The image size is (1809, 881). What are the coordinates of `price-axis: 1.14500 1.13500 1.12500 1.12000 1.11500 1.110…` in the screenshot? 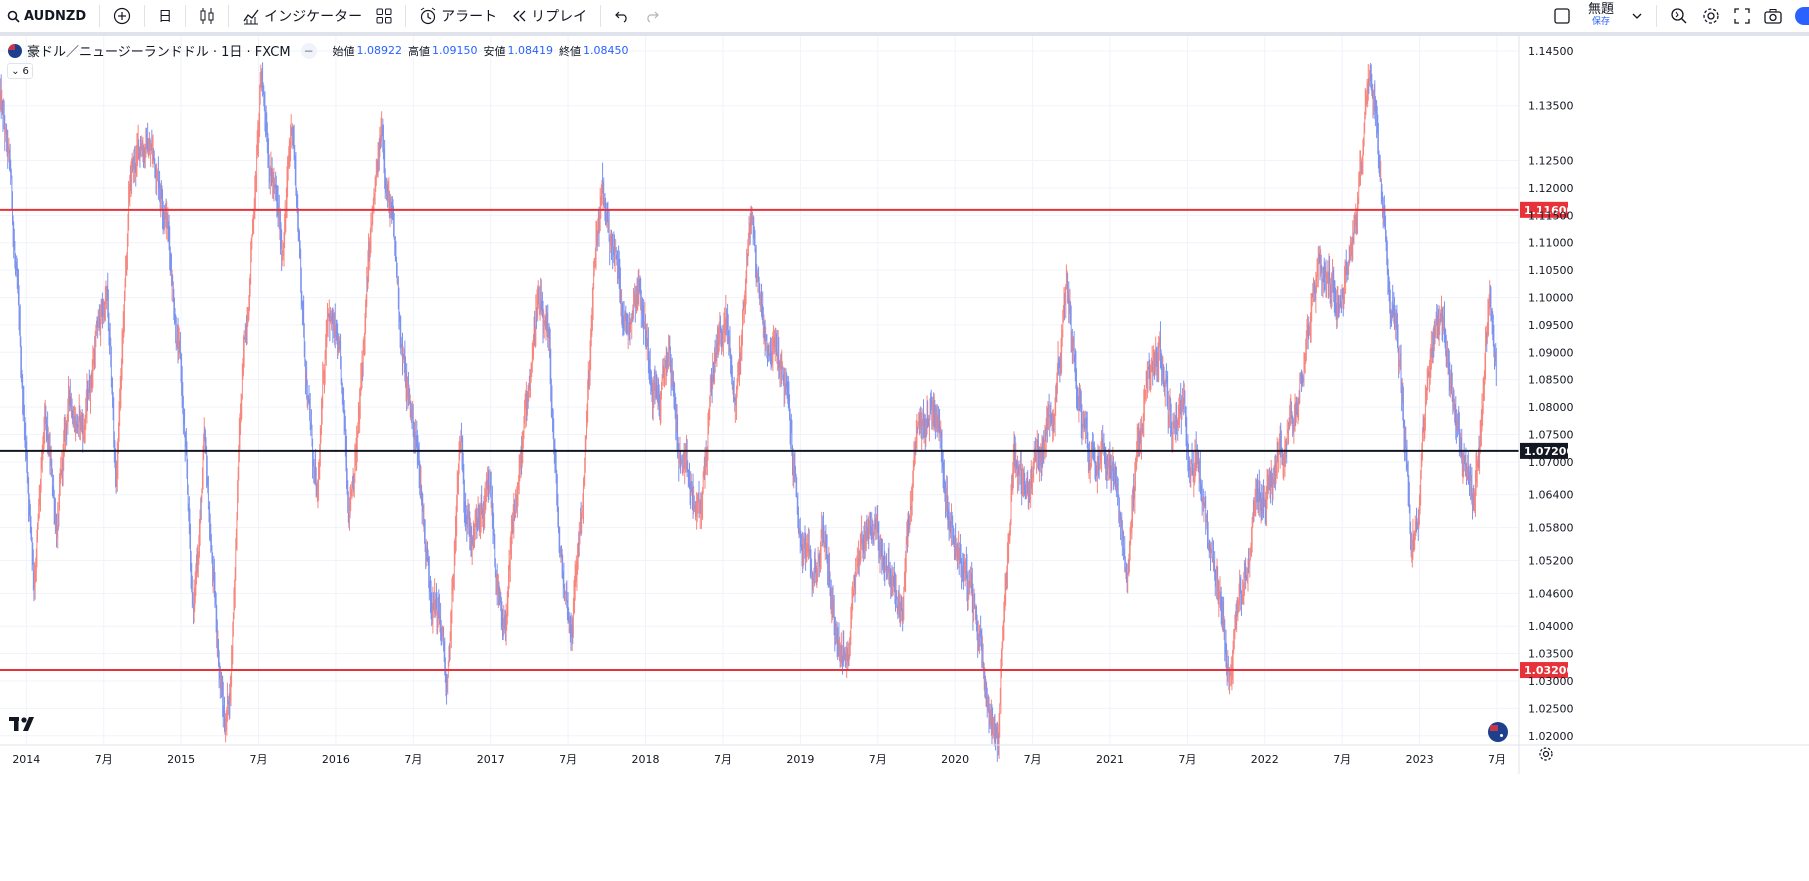 It's located at (1546, 405).